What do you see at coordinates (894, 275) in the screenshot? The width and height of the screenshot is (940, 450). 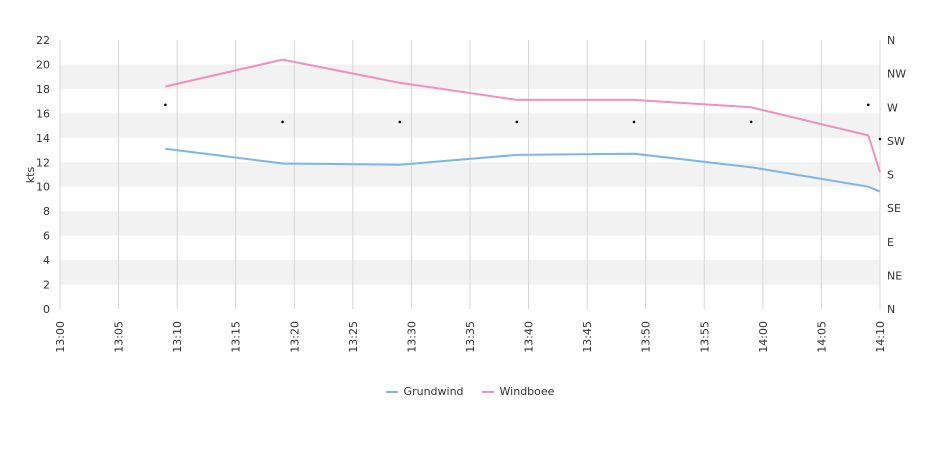 I see `direction-tick-label: NE` at bounding box center [894, 275].